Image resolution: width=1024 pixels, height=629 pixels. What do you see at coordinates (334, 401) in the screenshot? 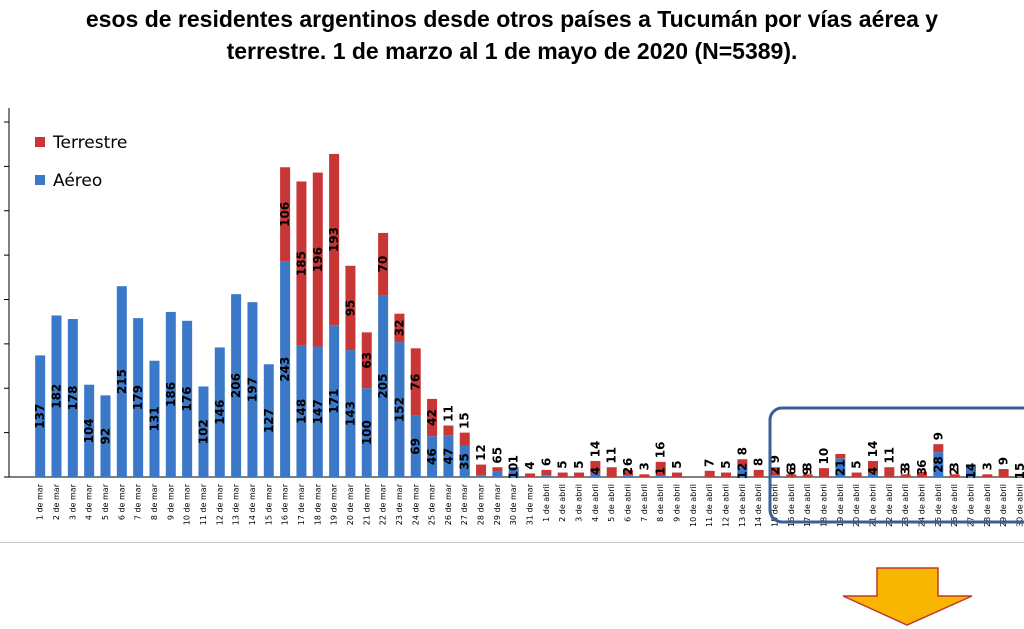
I see `data-label-aereo: 171` at bounding box center [334, 401].